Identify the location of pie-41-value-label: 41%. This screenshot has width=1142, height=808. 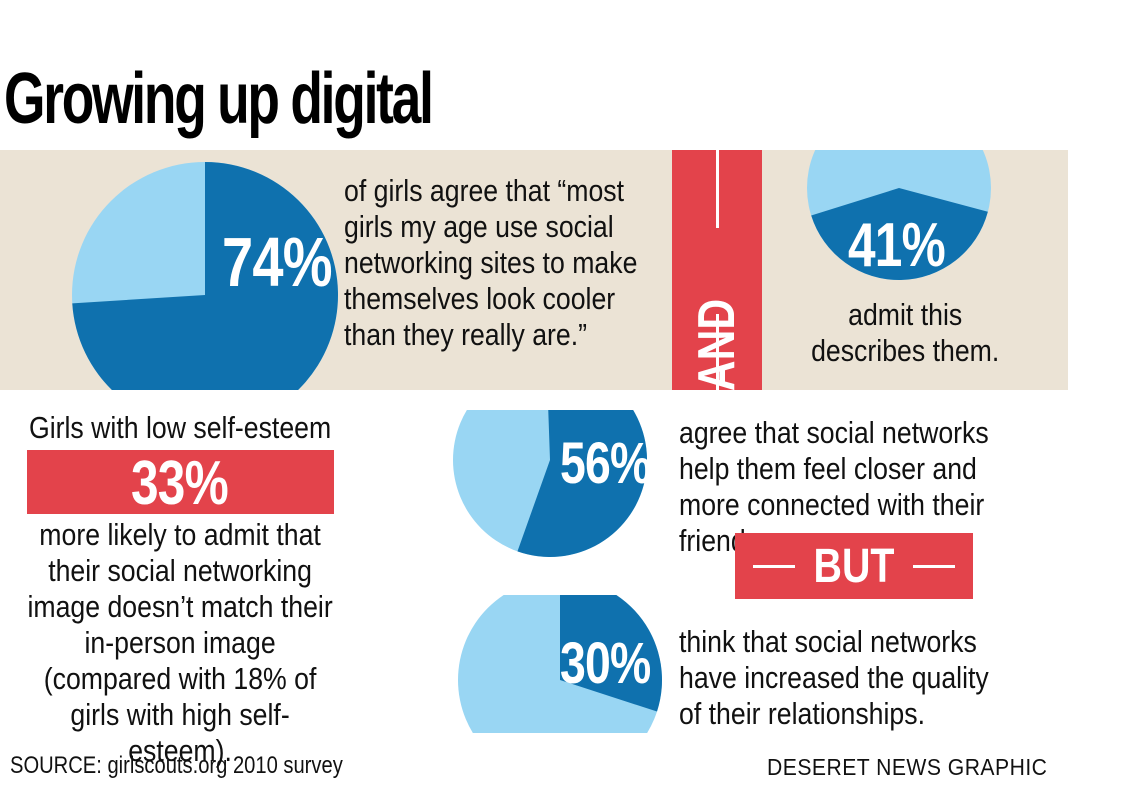
(897, 245).